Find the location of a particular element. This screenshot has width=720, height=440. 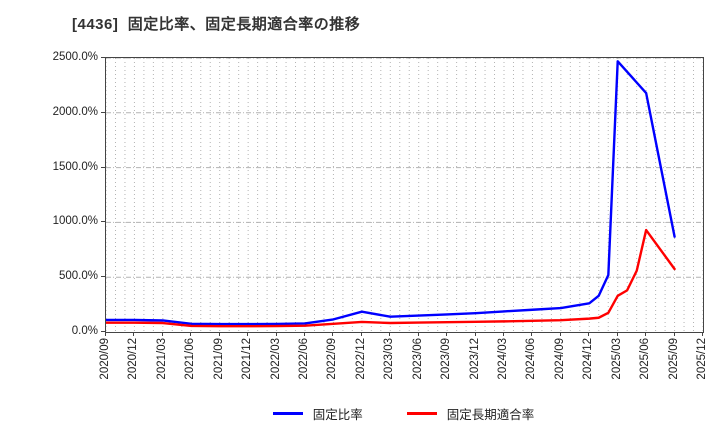

x-axis-label: 2023/09 is located at coordinates (446, 359).